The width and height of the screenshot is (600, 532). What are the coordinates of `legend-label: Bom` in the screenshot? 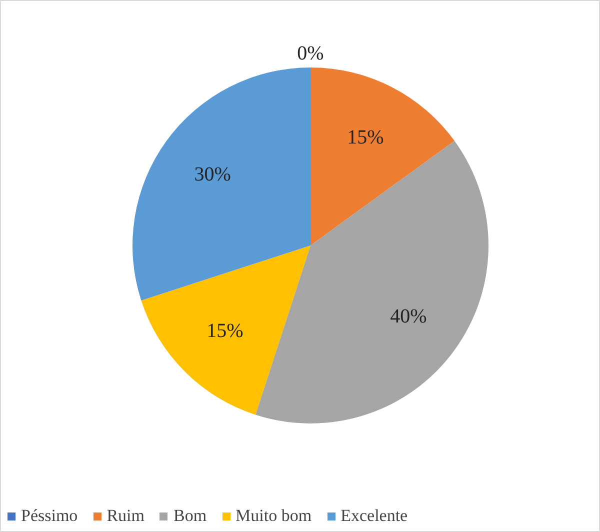 It's located at (190, 516).